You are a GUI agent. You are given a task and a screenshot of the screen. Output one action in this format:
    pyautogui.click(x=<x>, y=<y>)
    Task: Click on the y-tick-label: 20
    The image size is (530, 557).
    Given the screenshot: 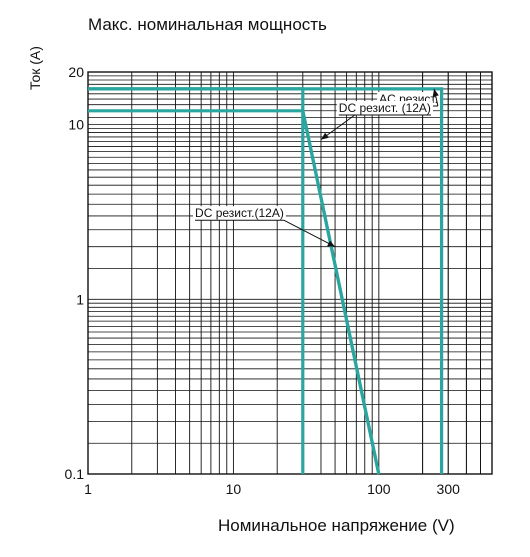 What is the action you would take?
    pyautogui.click(x=76, y=72)
    